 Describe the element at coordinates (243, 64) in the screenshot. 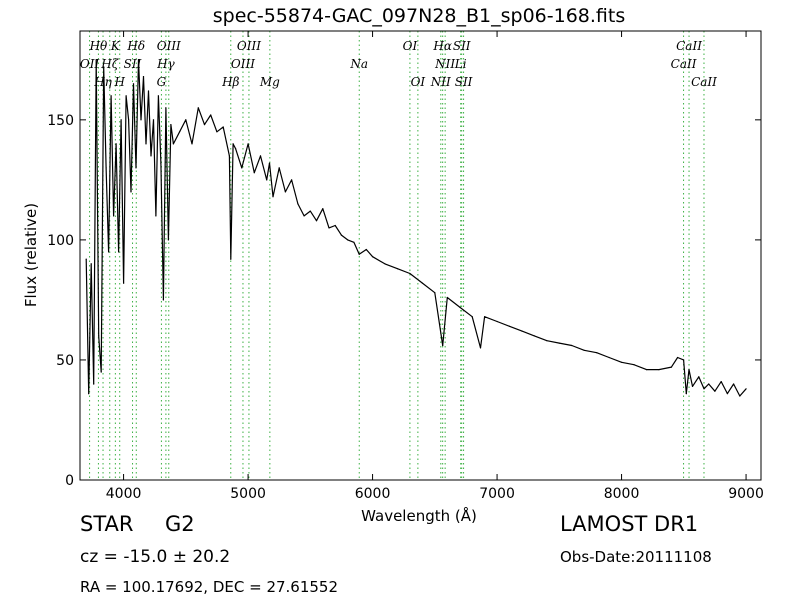

I see `line-label-12: OIII` at that location.